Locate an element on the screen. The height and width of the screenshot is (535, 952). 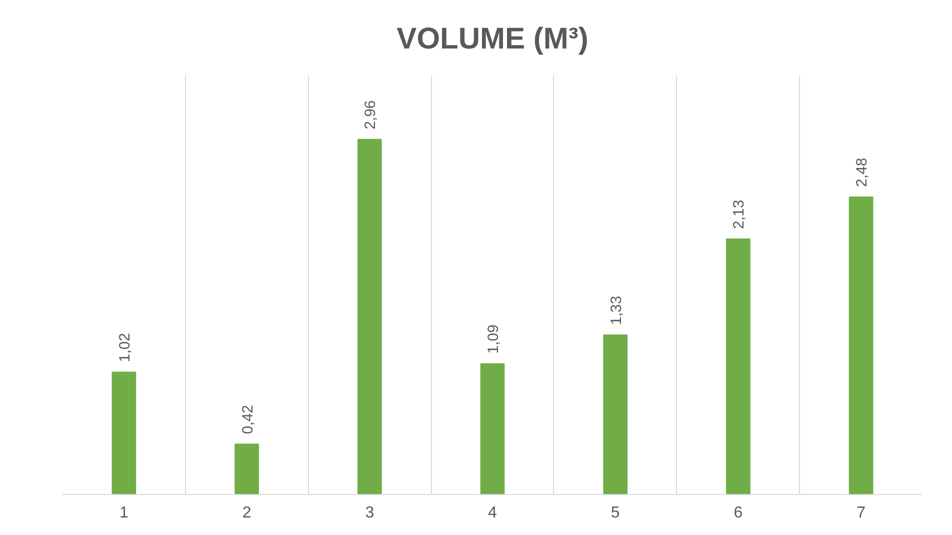
x-tick-label: 2 is located at coordinates (247, 513).